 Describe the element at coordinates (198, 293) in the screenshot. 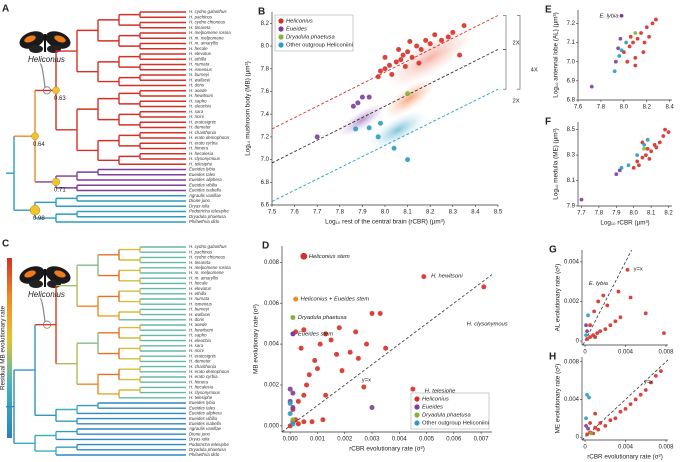

I see `species-label: H. ethilla` at that location.